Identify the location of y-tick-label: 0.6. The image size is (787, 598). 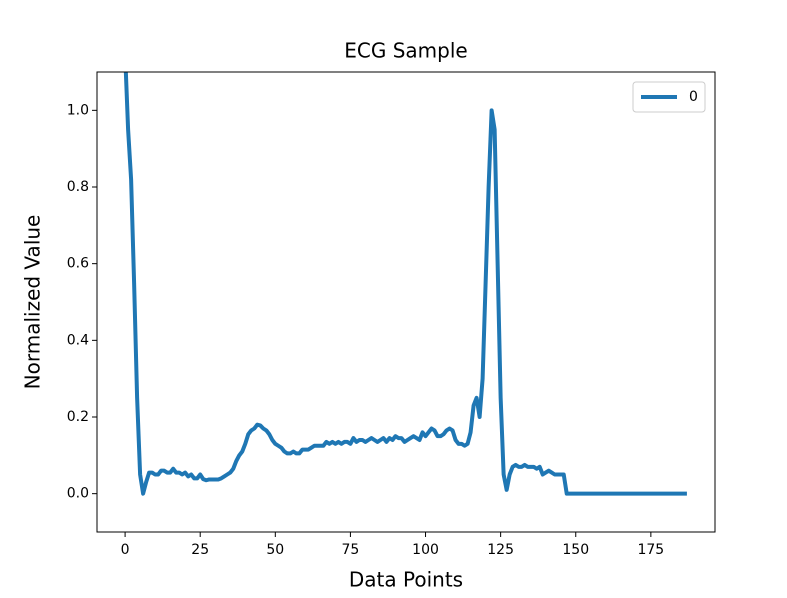
(78, 264).